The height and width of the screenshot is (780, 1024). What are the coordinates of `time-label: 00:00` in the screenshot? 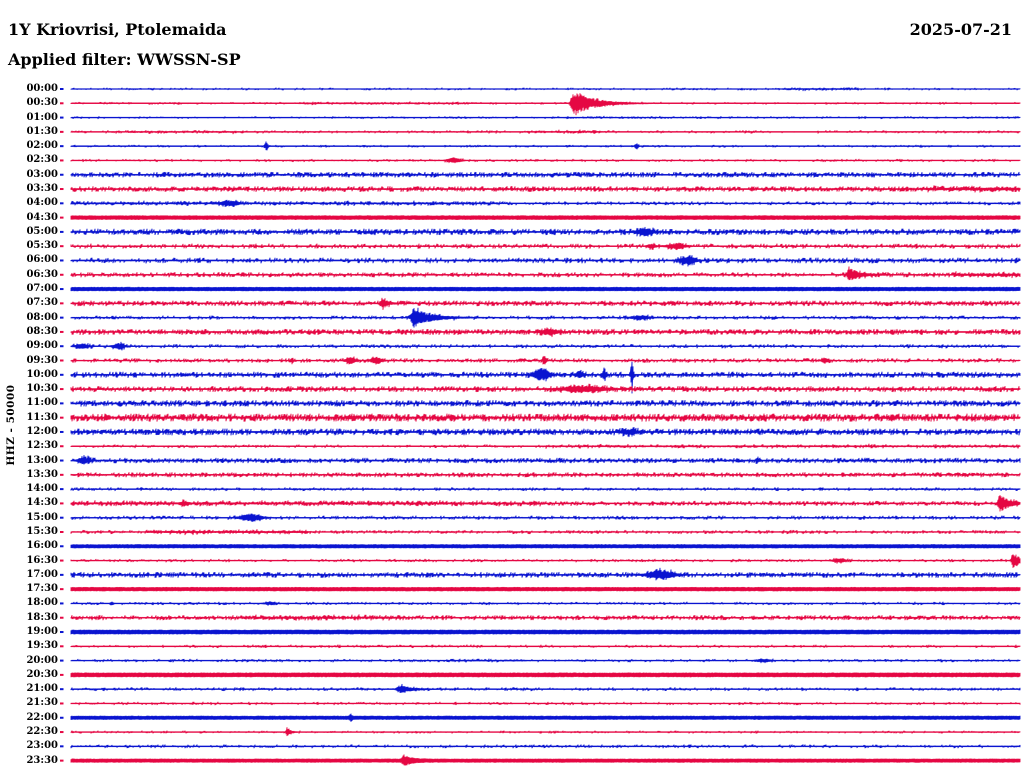 It's located at (42, 88).